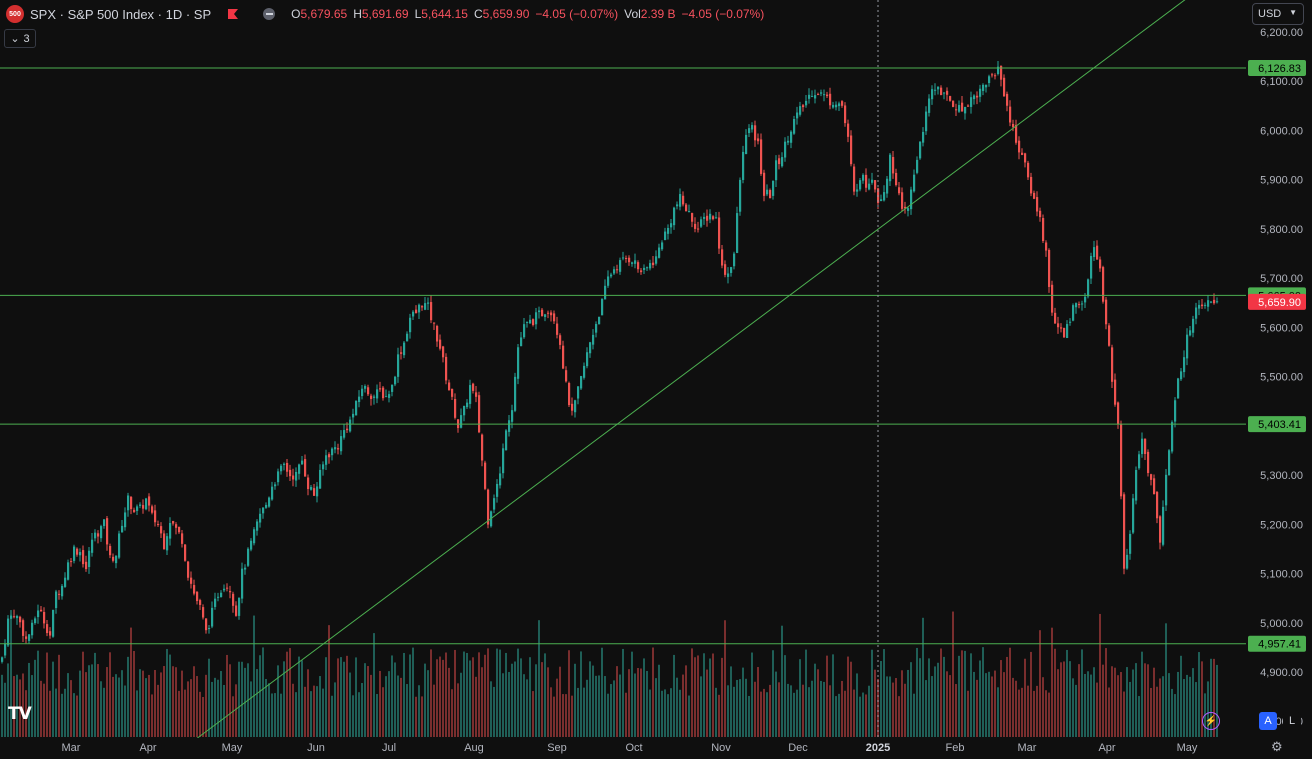 The height and width of the screenshot is (759, 1312). Describe the element at coordinates (1277, 746) in the screenshot. I see `gear-icon: ⚙` at that location.